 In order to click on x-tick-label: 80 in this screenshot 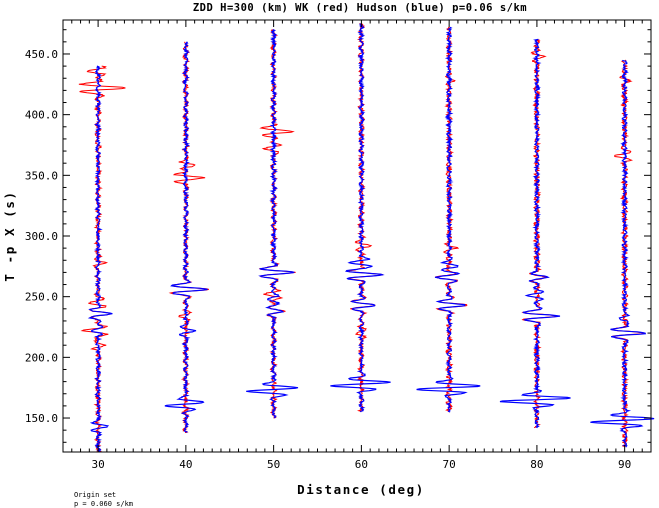, I will do `click(536, 464)`.